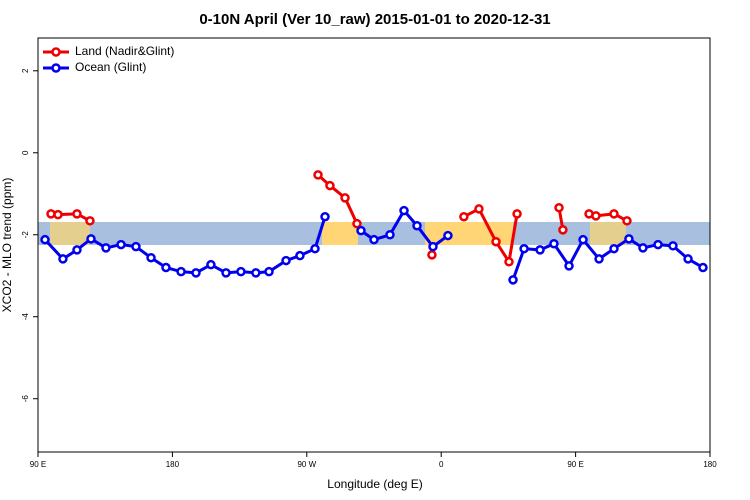 This screenshot has height=500, width=750. I want to click on y-tick-label: -6, so click(25, 399).